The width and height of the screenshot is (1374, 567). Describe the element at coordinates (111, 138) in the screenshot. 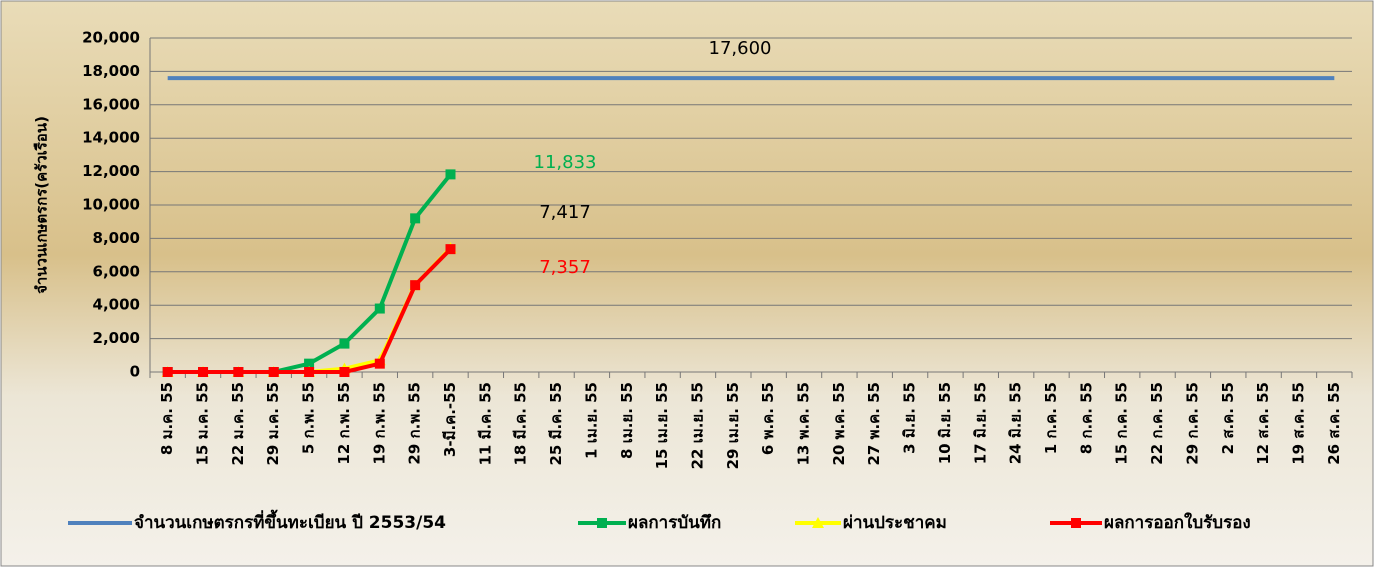

I see `y-tick-label: 14,000` at that location.